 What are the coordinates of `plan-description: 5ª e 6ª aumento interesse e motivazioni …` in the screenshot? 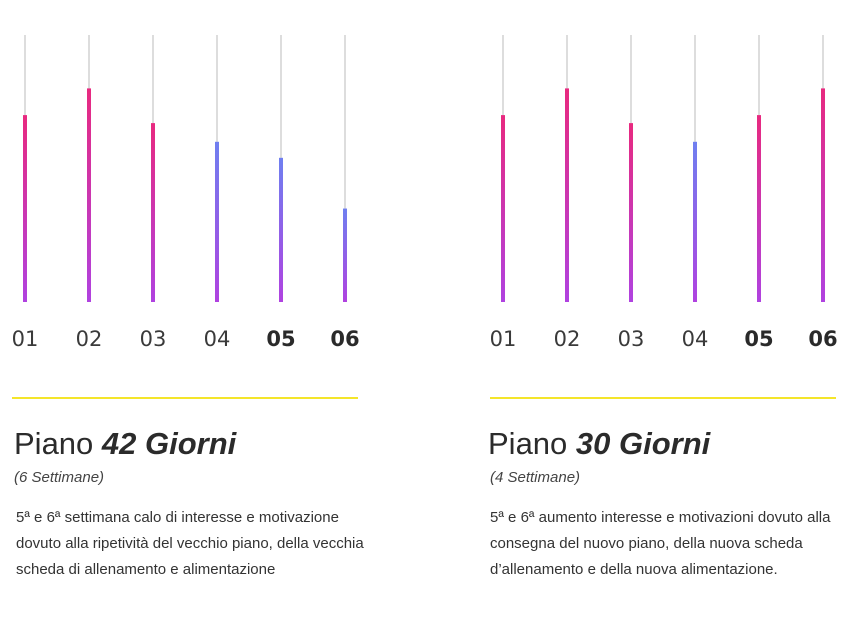 It's located at (660, 543).